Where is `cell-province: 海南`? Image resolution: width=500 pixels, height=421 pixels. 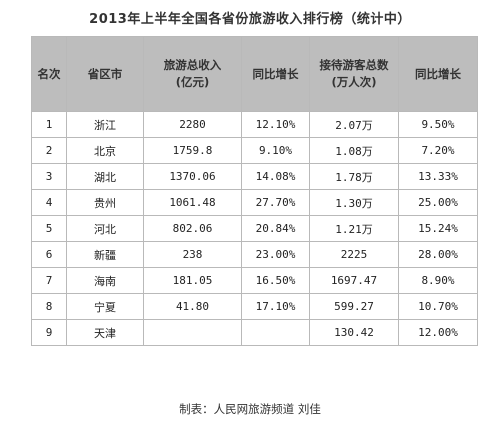 cell-province: 海南 is located at coordinates (105, 280).